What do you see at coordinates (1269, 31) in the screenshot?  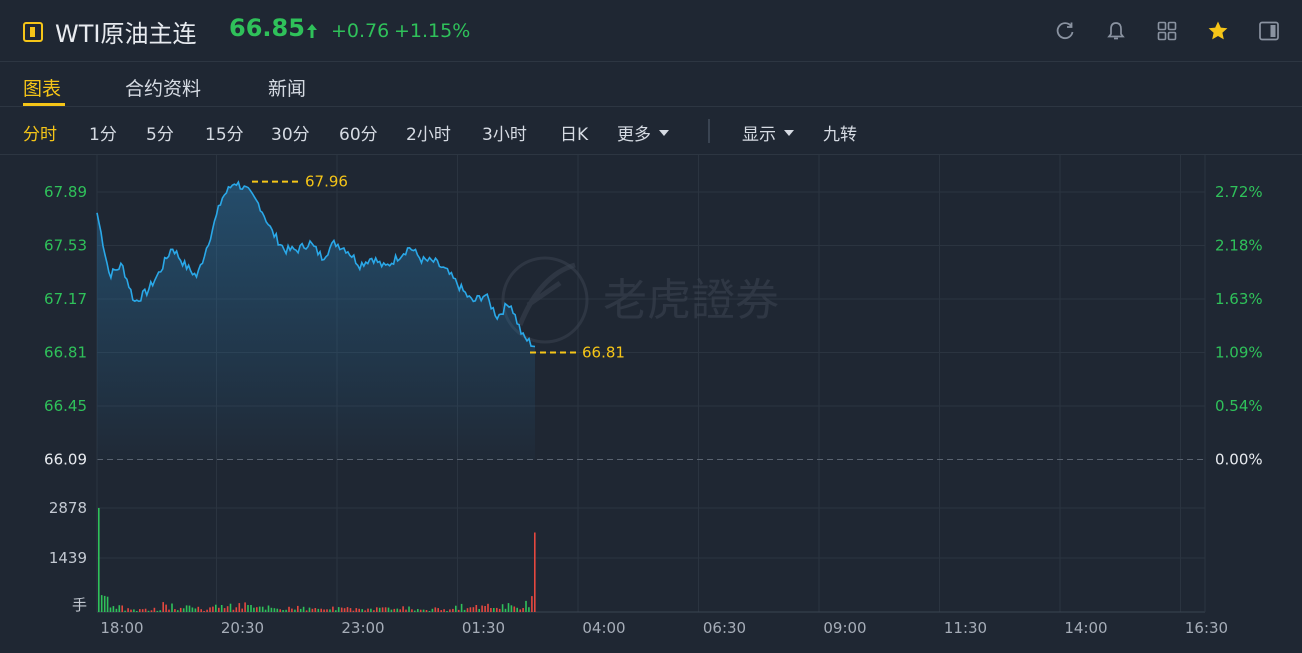 I see `panel-icon` at bounding box center [1269, 31].